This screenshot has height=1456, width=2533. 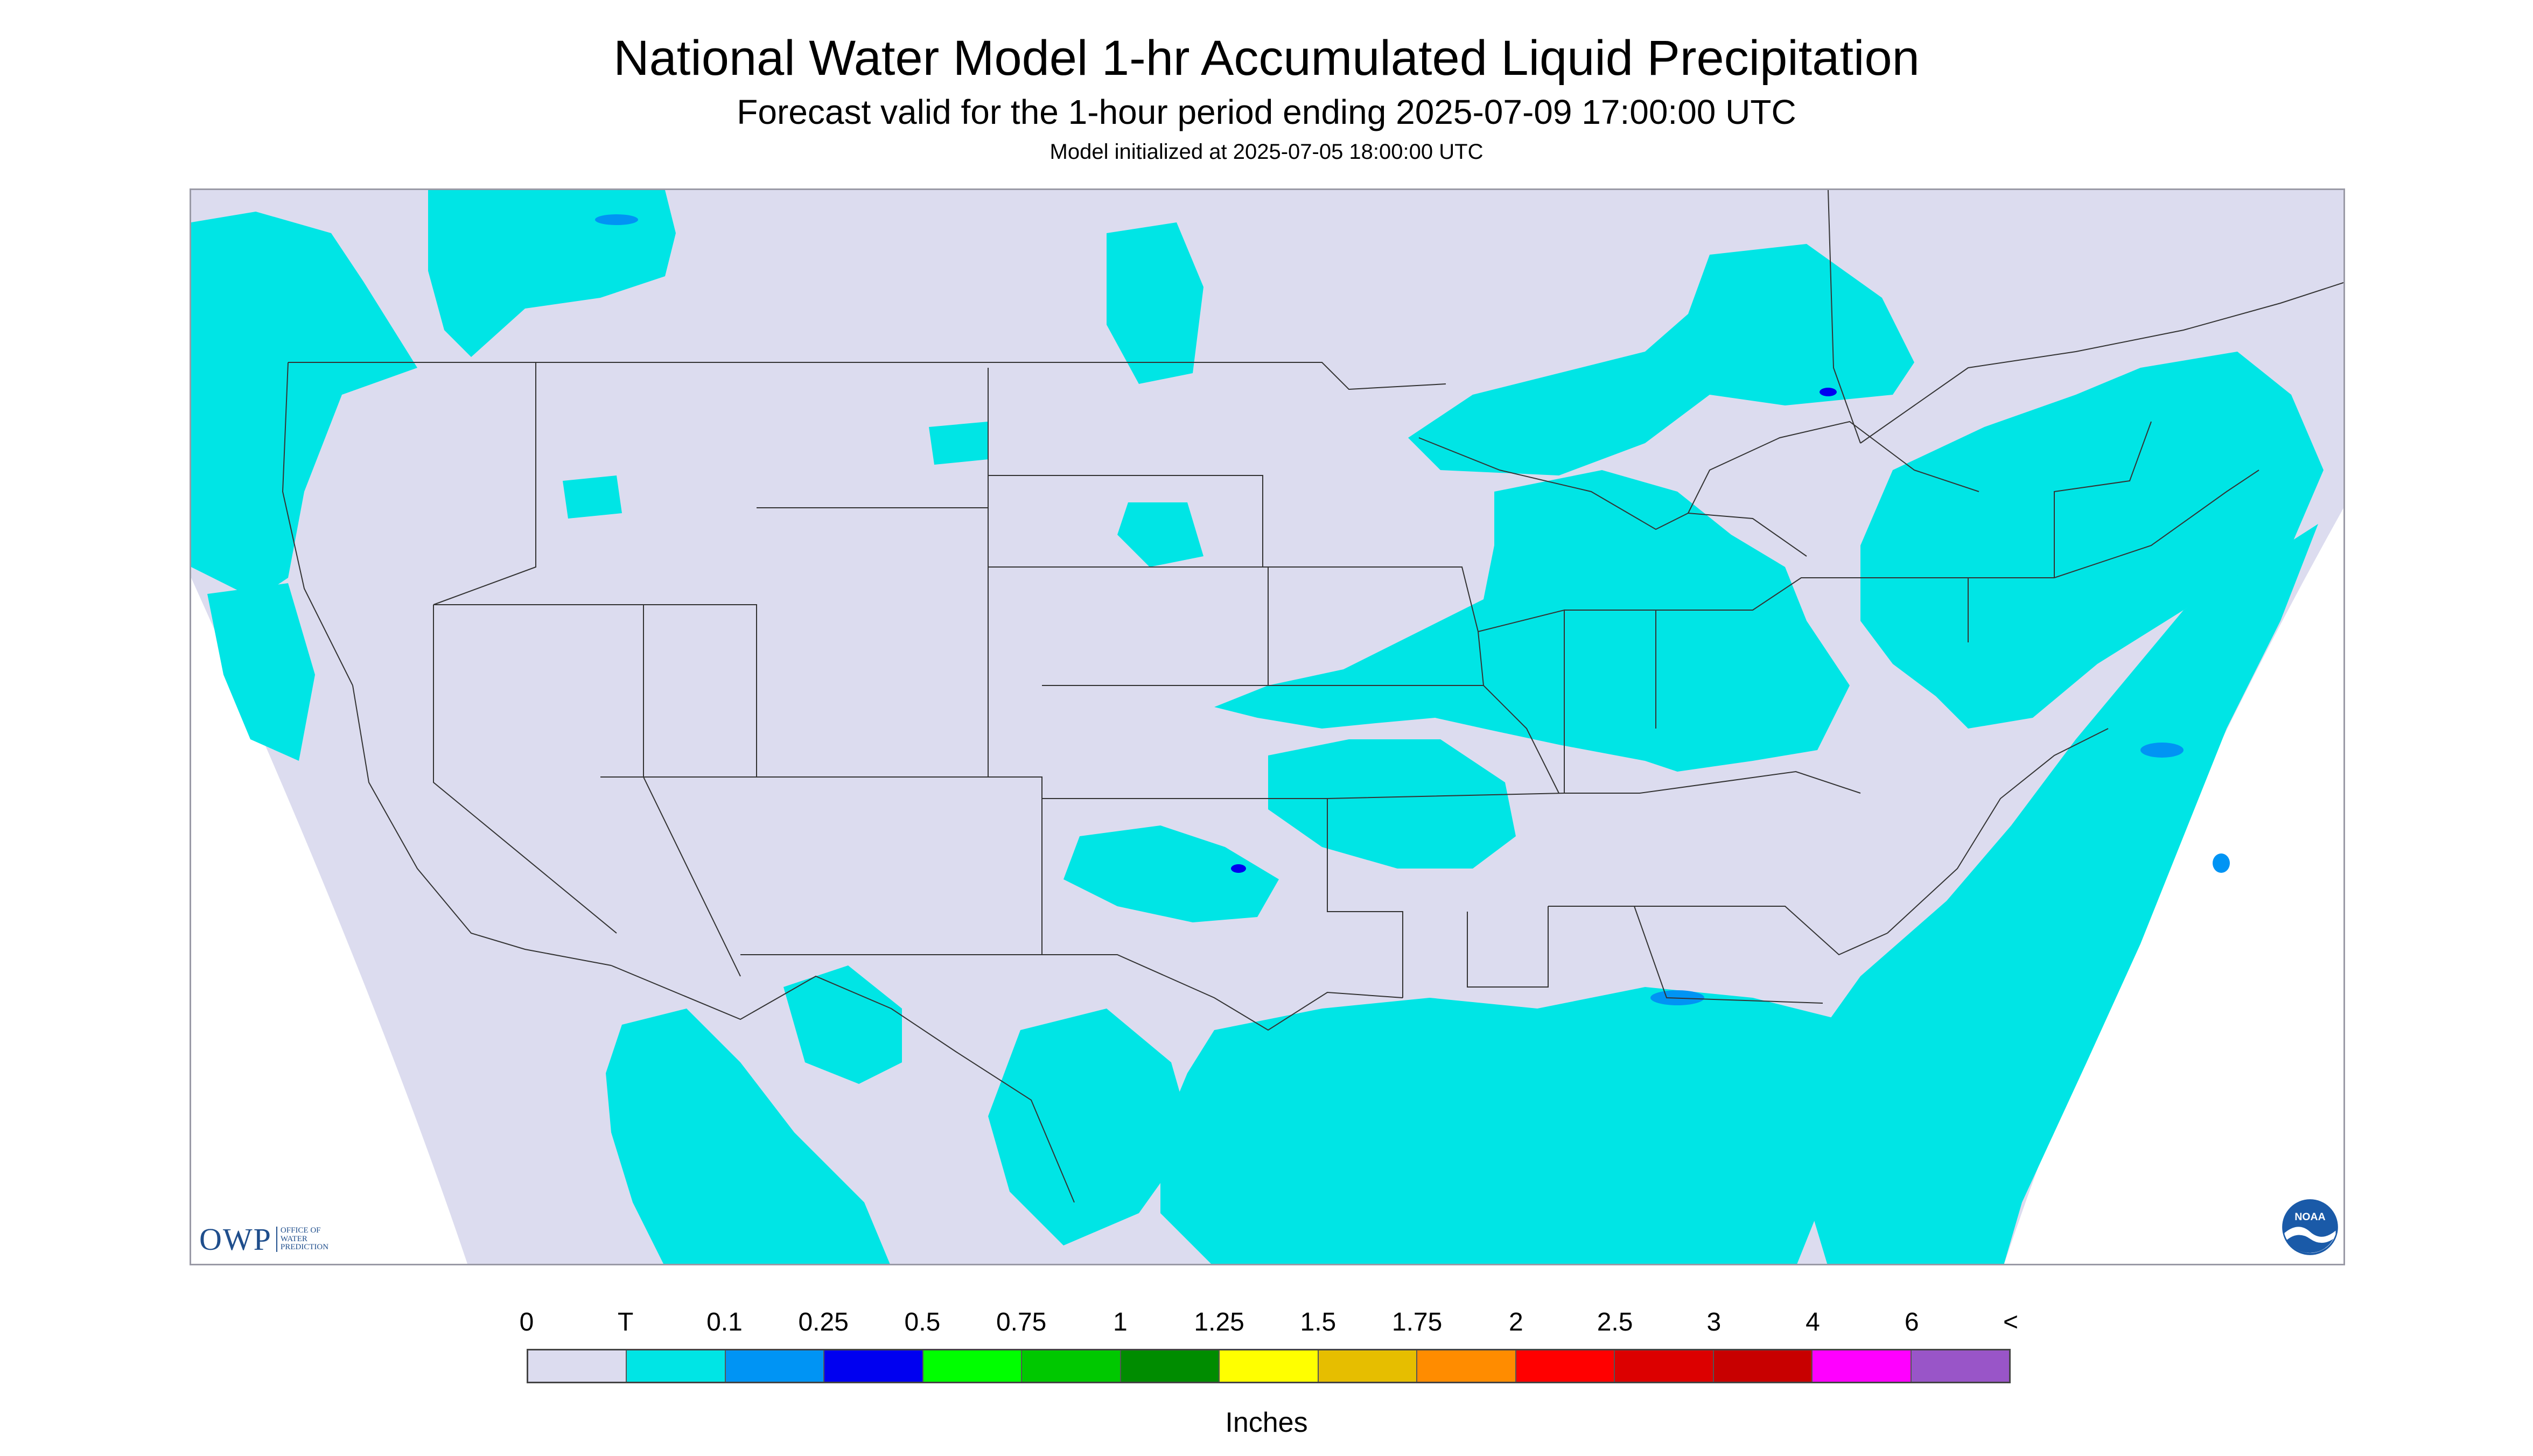 What do you see at coordinates (235, 1239) in the screenshot?
I see `owp-logo-text: OWP` at bounding box center [235, 1239].